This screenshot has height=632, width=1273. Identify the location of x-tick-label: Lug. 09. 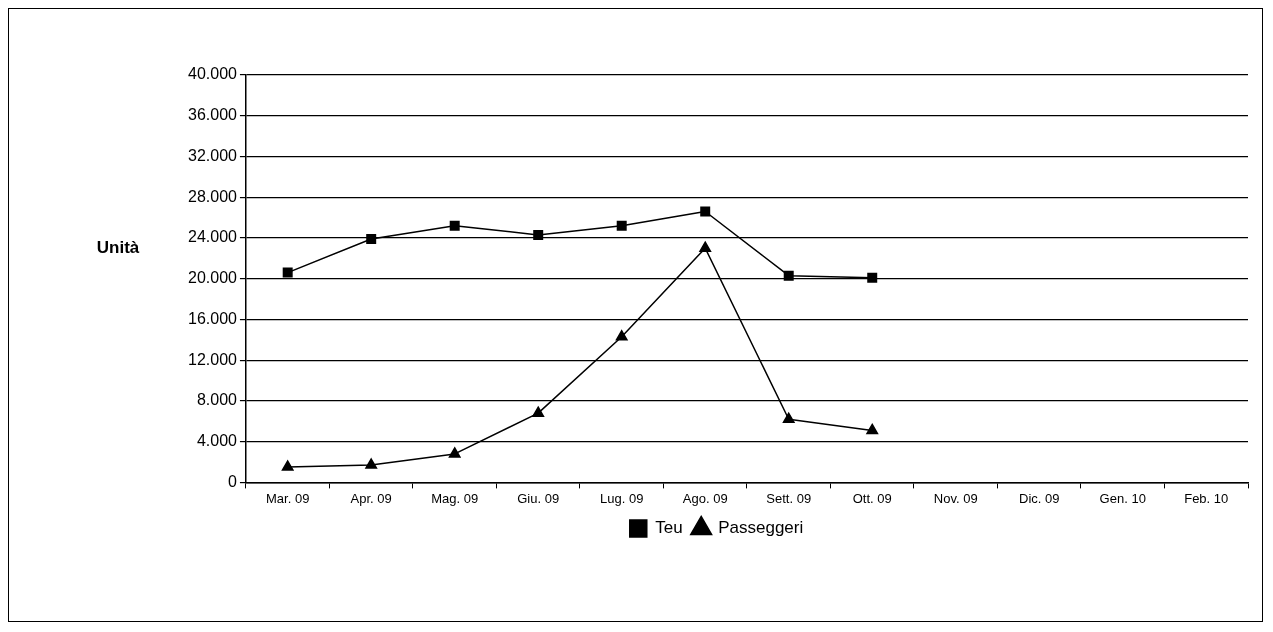
(622, 498).